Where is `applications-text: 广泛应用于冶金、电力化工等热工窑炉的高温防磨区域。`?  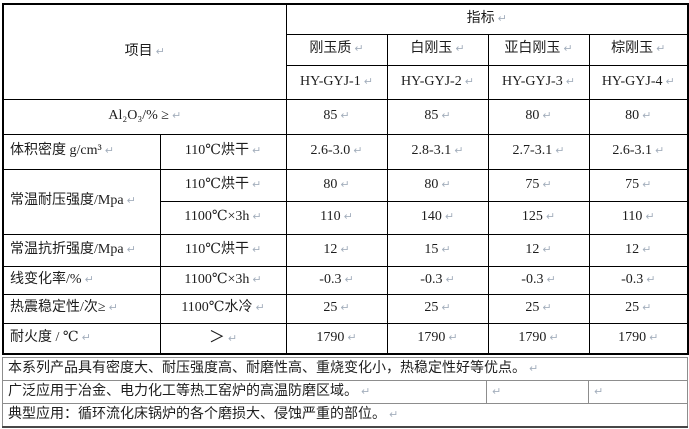 applications-text: 广泛应用于冶金、电力化工等热工窑炉的高温防磨区域。 is located at coordinates (183, 392).